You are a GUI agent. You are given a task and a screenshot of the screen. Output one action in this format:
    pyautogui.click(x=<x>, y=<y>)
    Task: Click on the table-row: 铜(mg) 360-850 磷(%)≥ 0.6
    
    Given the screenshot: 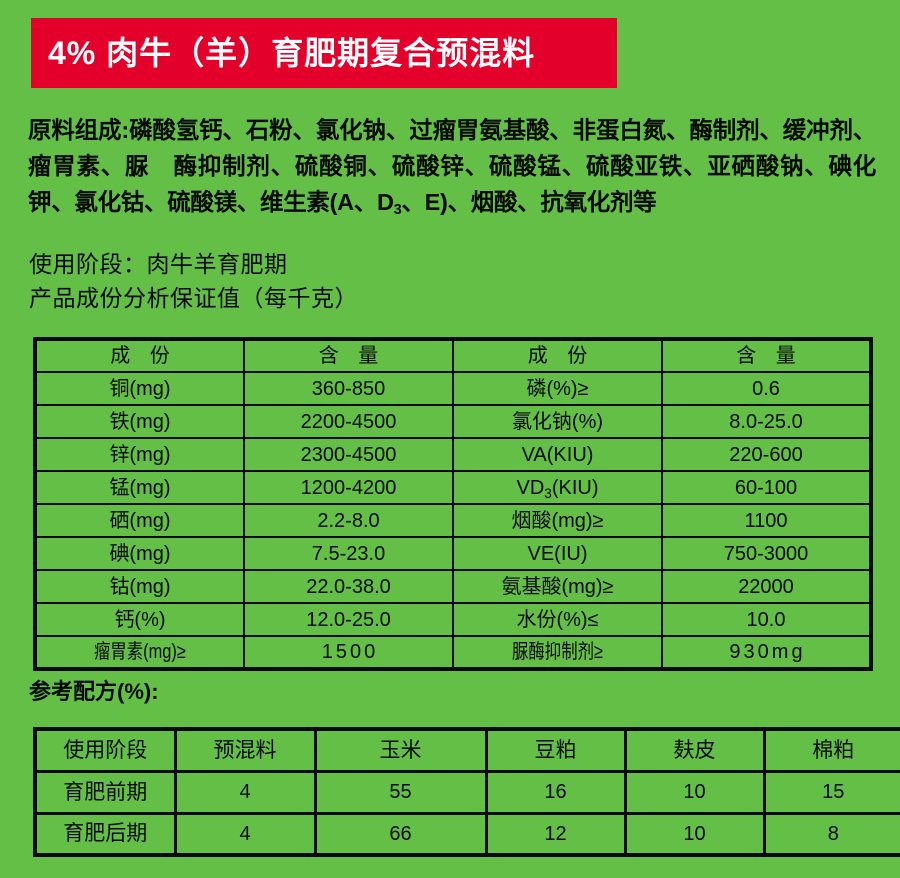 What is the action you would take?
    pyautogui.click(x=453, y=388)
    